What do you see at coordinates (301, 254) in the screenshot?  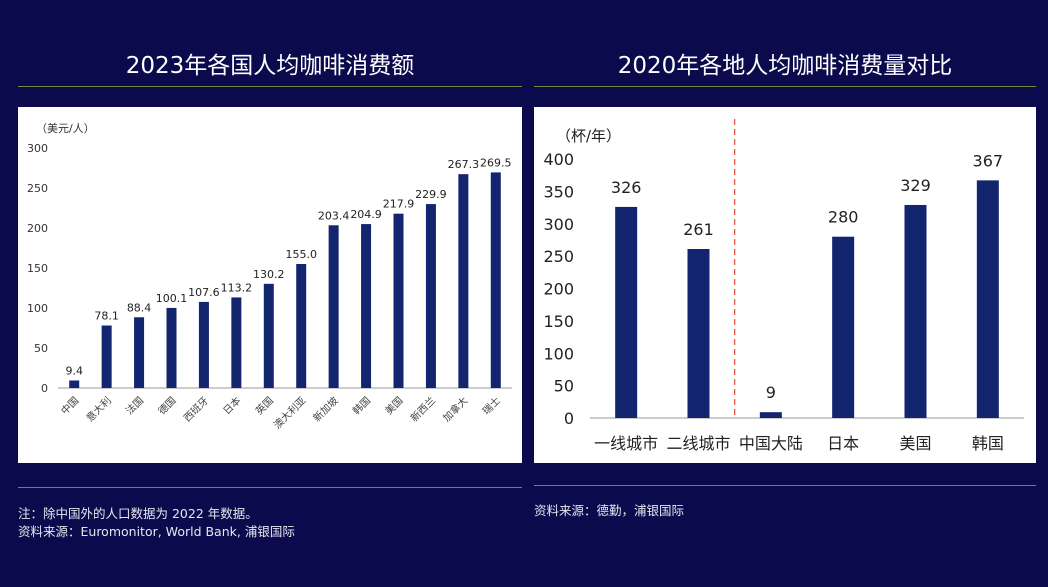 I see `bar-value-label: 155.0` at bounding box center [301, 254].